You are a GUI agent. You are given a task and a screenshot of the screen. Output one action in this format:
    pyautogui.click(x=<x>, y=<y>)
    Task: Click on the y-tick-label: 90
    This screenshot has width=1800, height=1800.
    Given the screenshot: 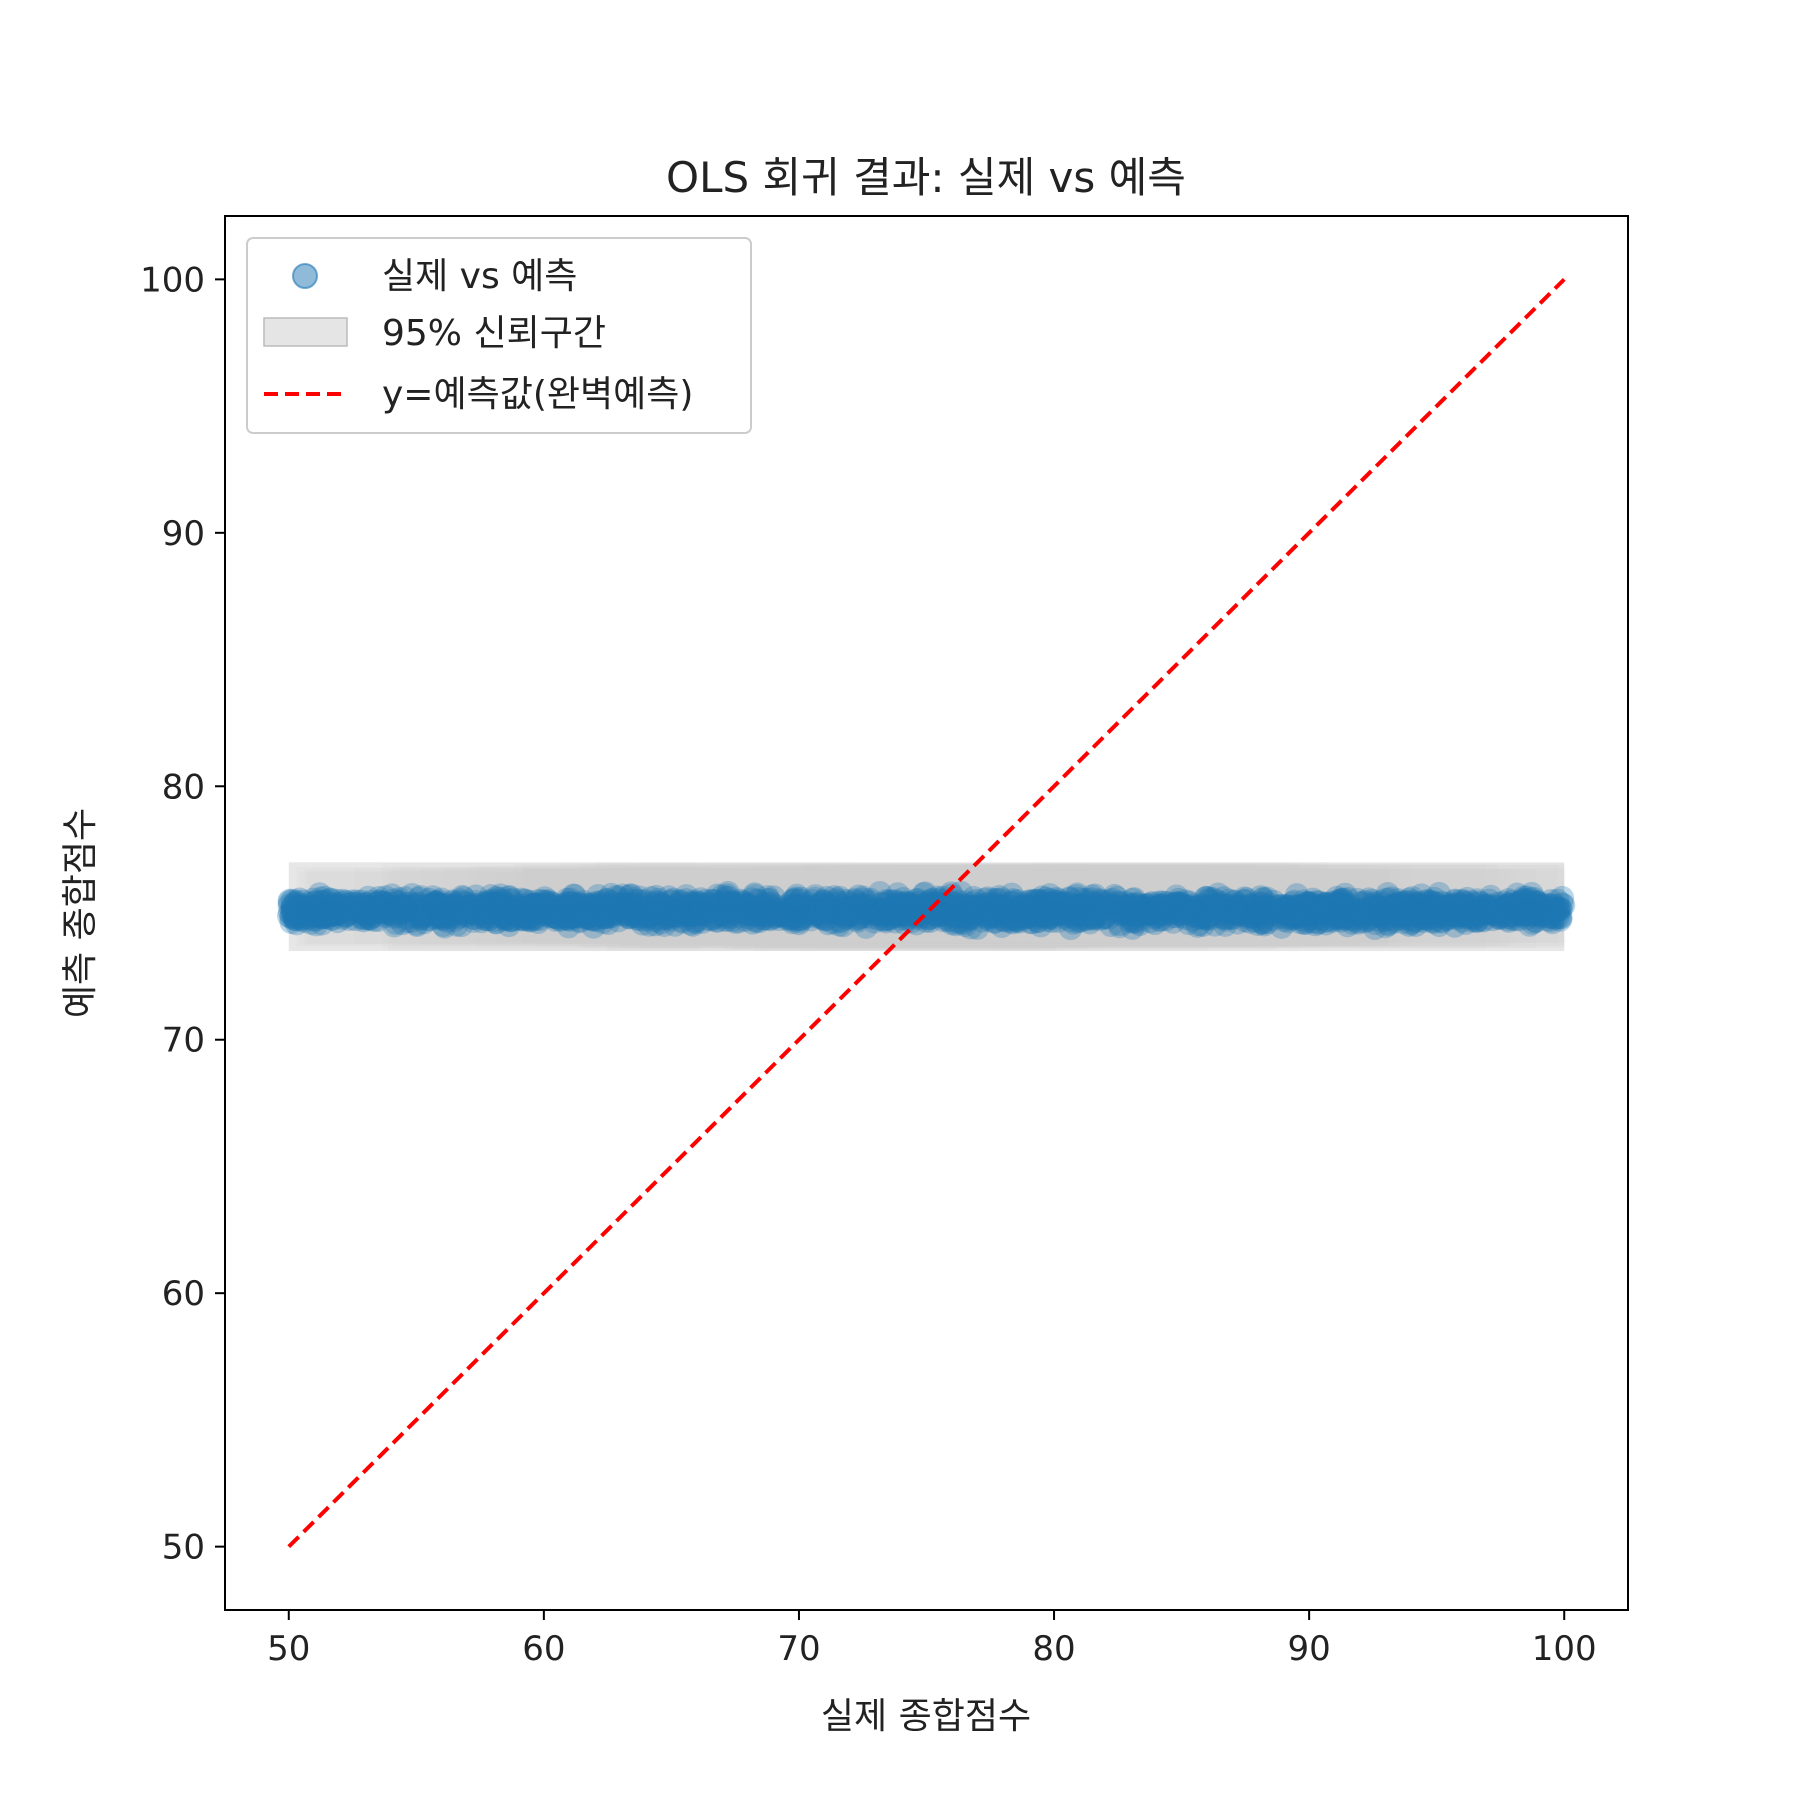 What is the action you would take?
    pyautogui.click(x=183, y=534)
    